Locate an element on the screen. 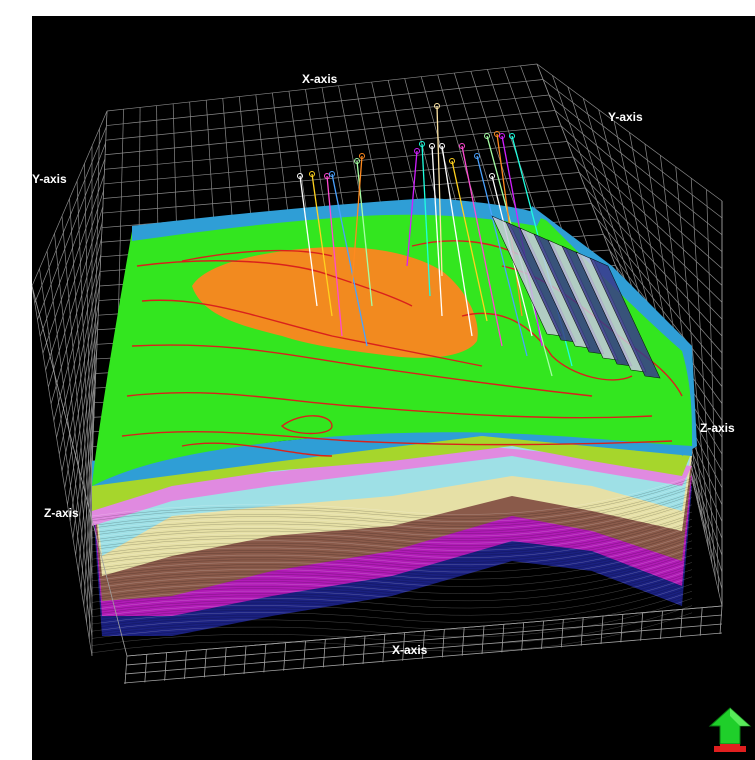 The height and width of the screenshot is (760, 755). green-up-arrow-icon is located at coordinates (730, 731).